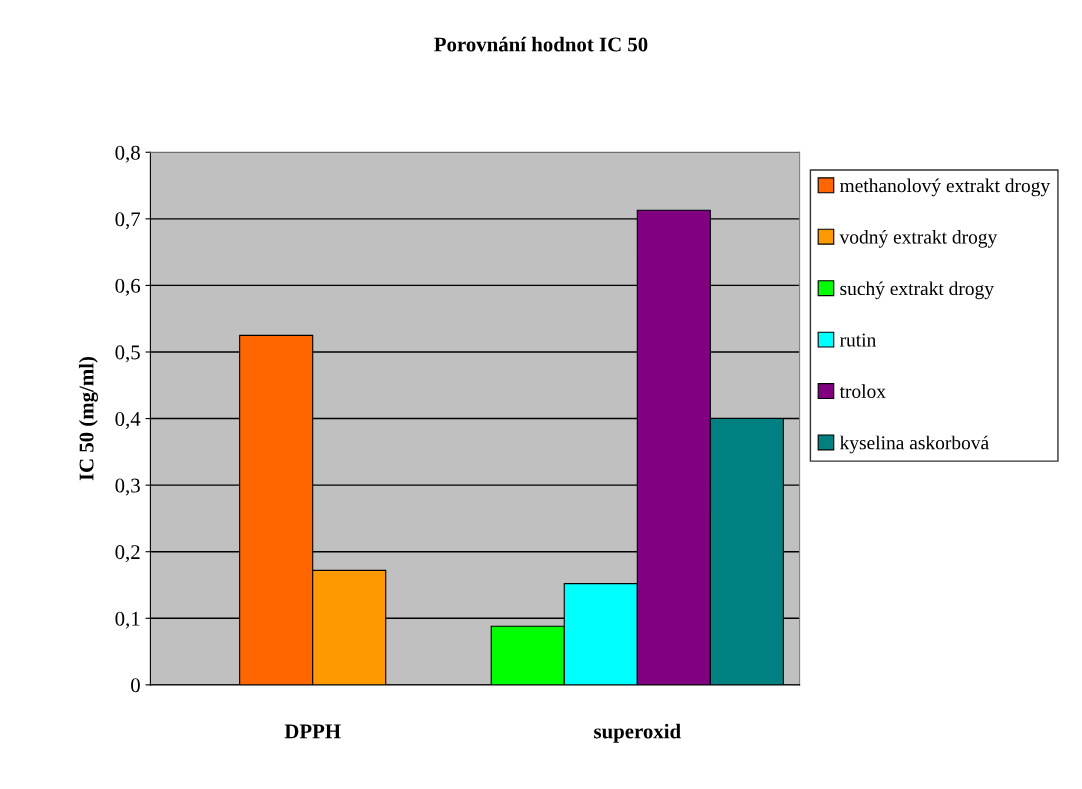 This screenshot has width=1082, height=789. I want to click on x-tick-label: DPPH, so click(312, 731).